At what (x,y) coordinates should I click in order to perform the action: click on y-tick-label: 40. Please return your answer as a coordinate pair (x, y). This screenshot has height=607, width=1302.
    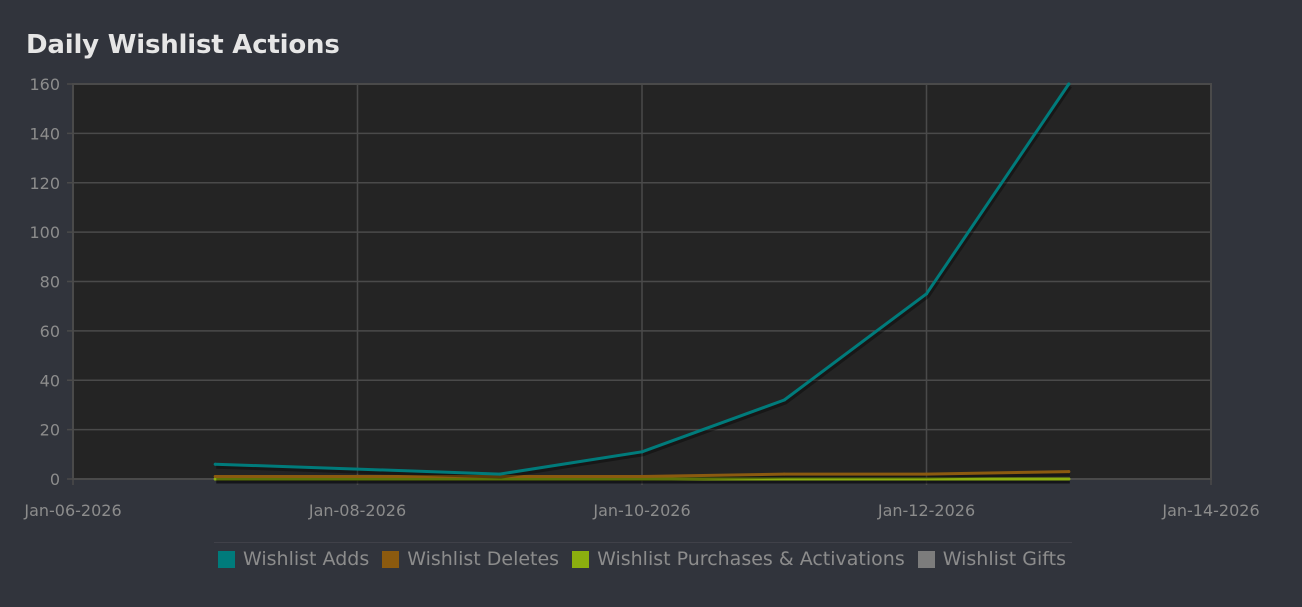
    Looking at the image, I should click on (50, 380).